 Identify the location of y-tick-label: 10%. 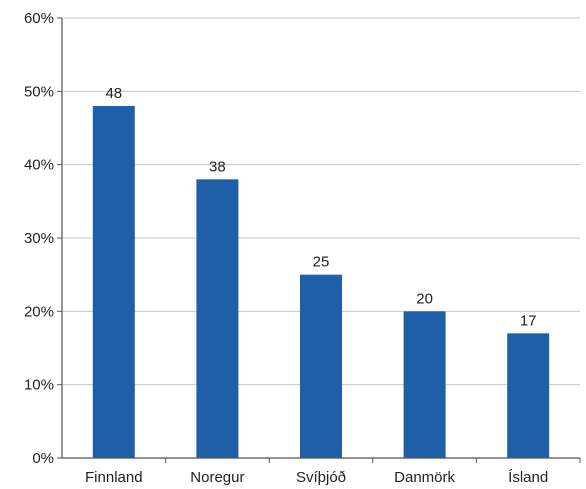
(39, 385).